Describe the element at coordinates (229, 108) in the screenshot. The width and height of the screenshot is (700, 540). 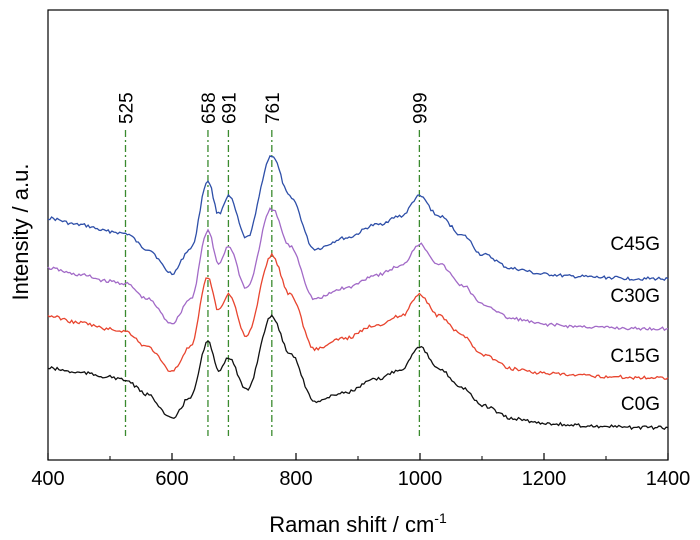
I see `peak-label: 691` at that location.